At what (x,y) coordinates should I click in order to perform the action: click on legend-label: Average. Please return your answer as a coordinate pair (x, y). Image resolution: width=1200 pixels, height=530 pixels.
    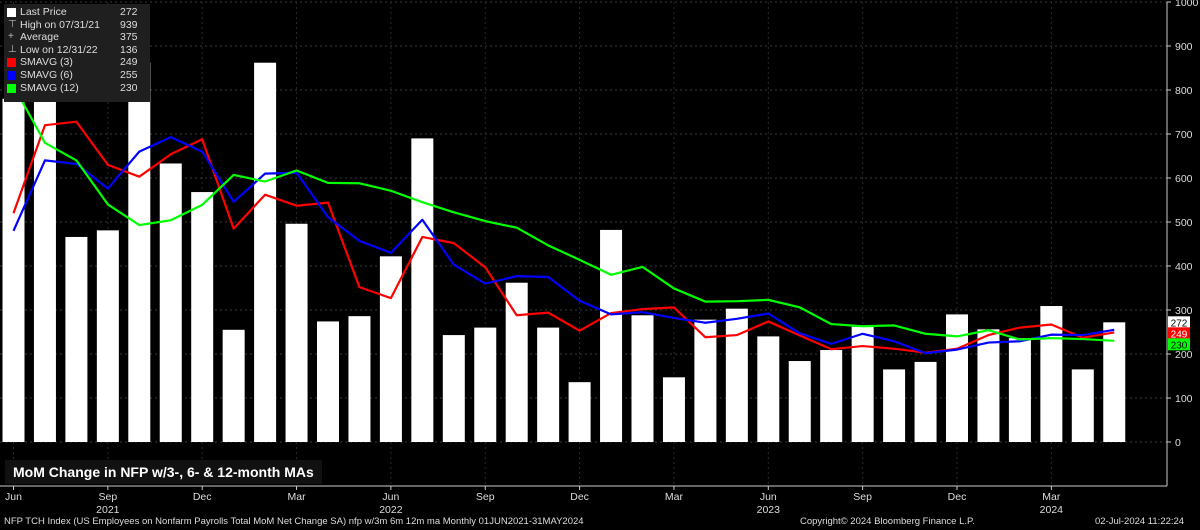
    Looking at the image, I should click on (39, 37).